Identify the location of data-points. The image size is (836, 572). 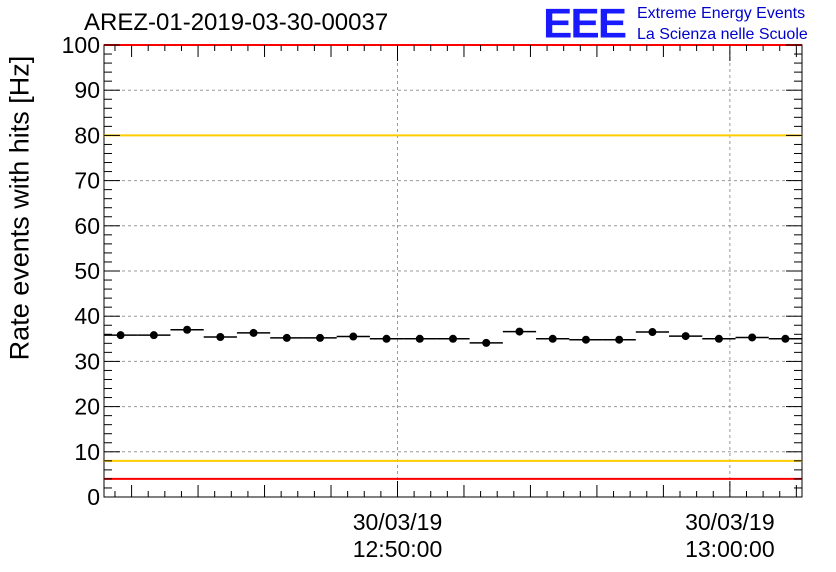
(453, 336).